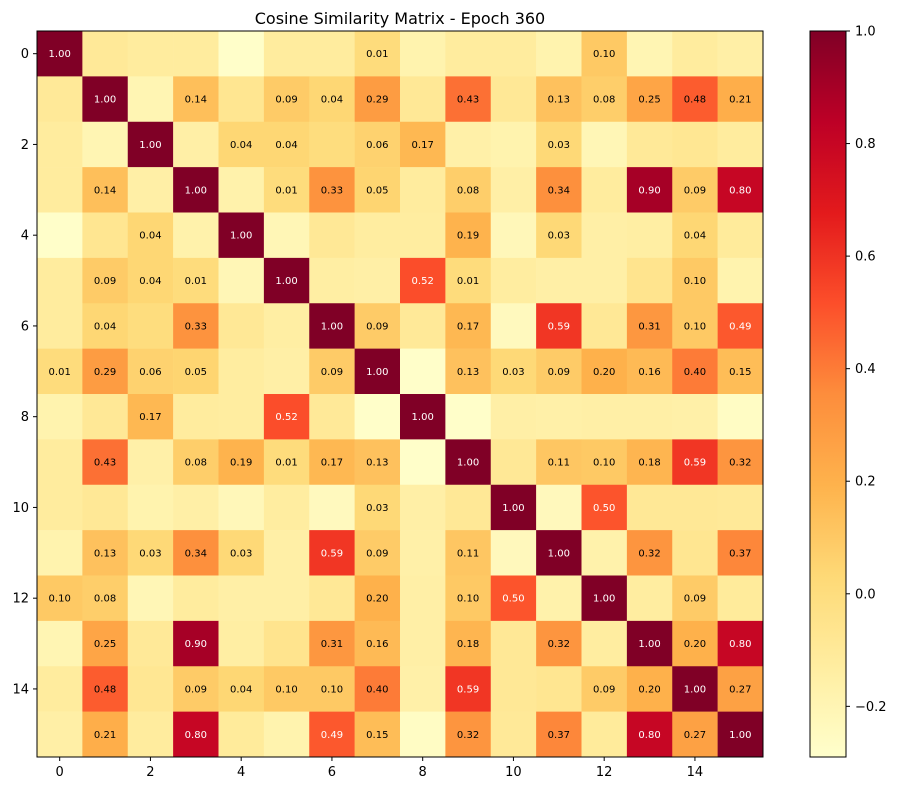  Describe the element at coordinates (604, 772) in the screenshot. I see `x-tick-label: 12` at that location.